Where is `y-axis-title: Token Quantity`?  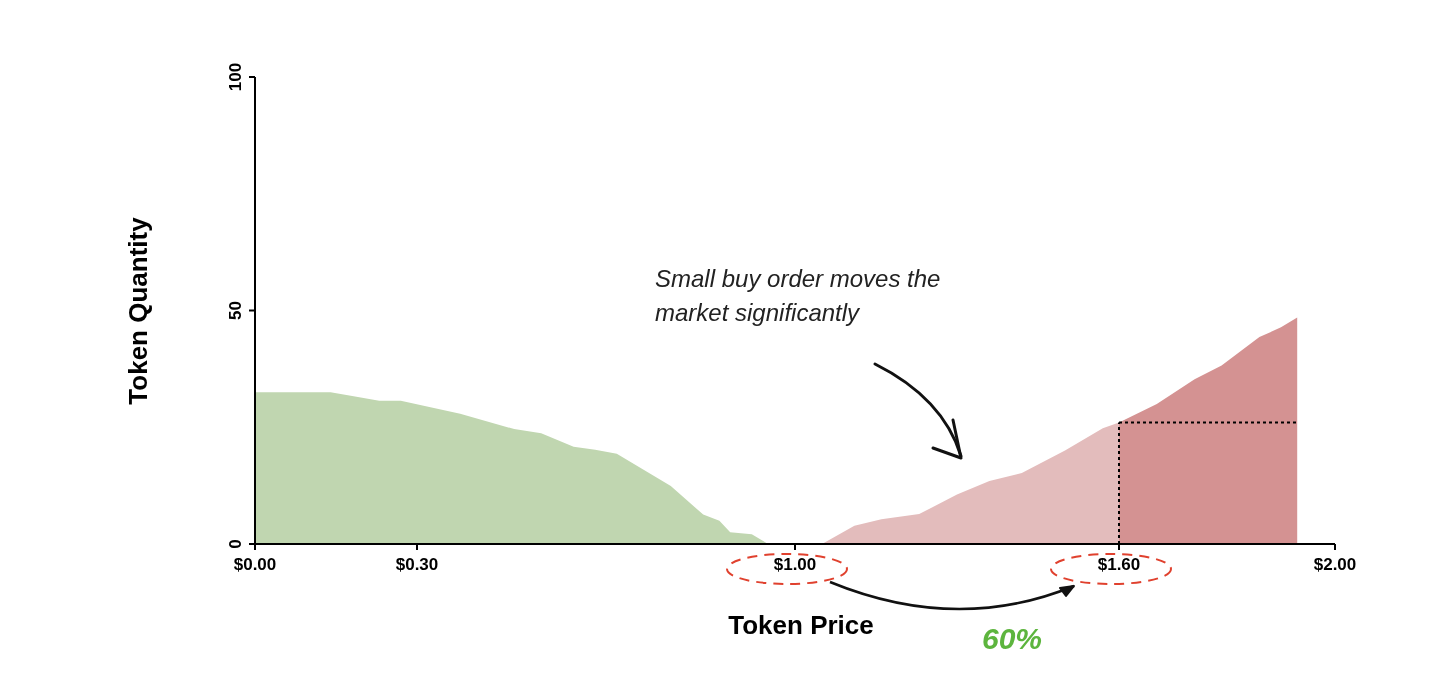 y-axis-title: Token Quantity is located at coordinates (138, 310).